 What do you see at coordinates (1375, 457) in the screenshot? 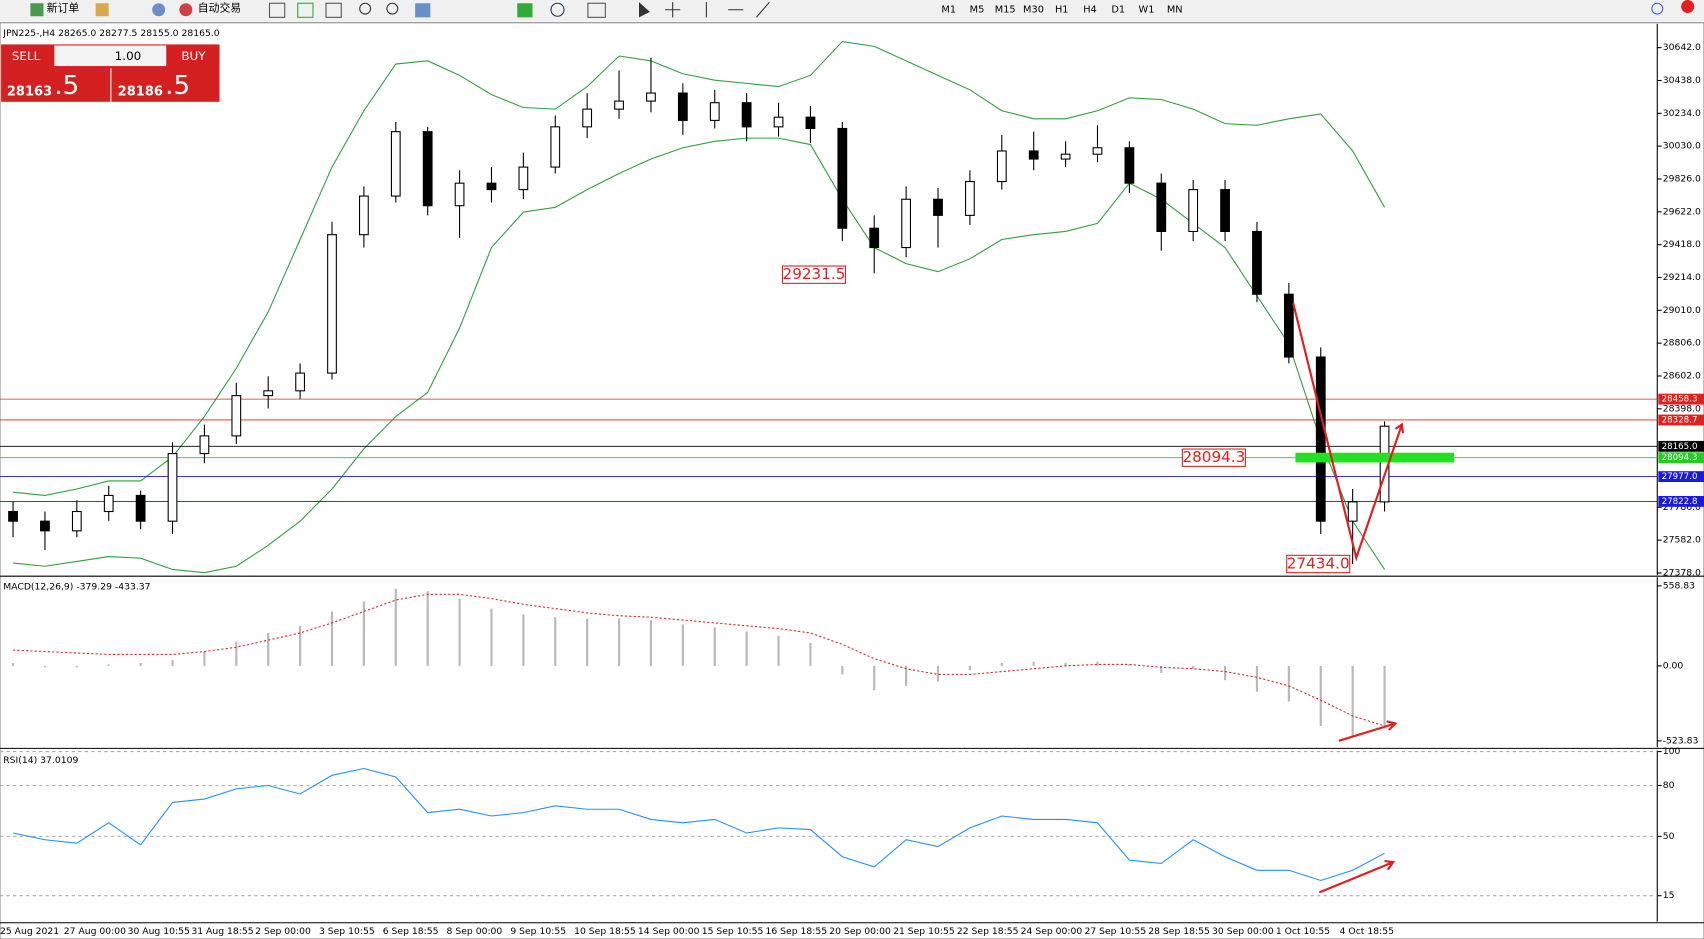
I see `highlight-bar` at bounding box center [1375, 457].